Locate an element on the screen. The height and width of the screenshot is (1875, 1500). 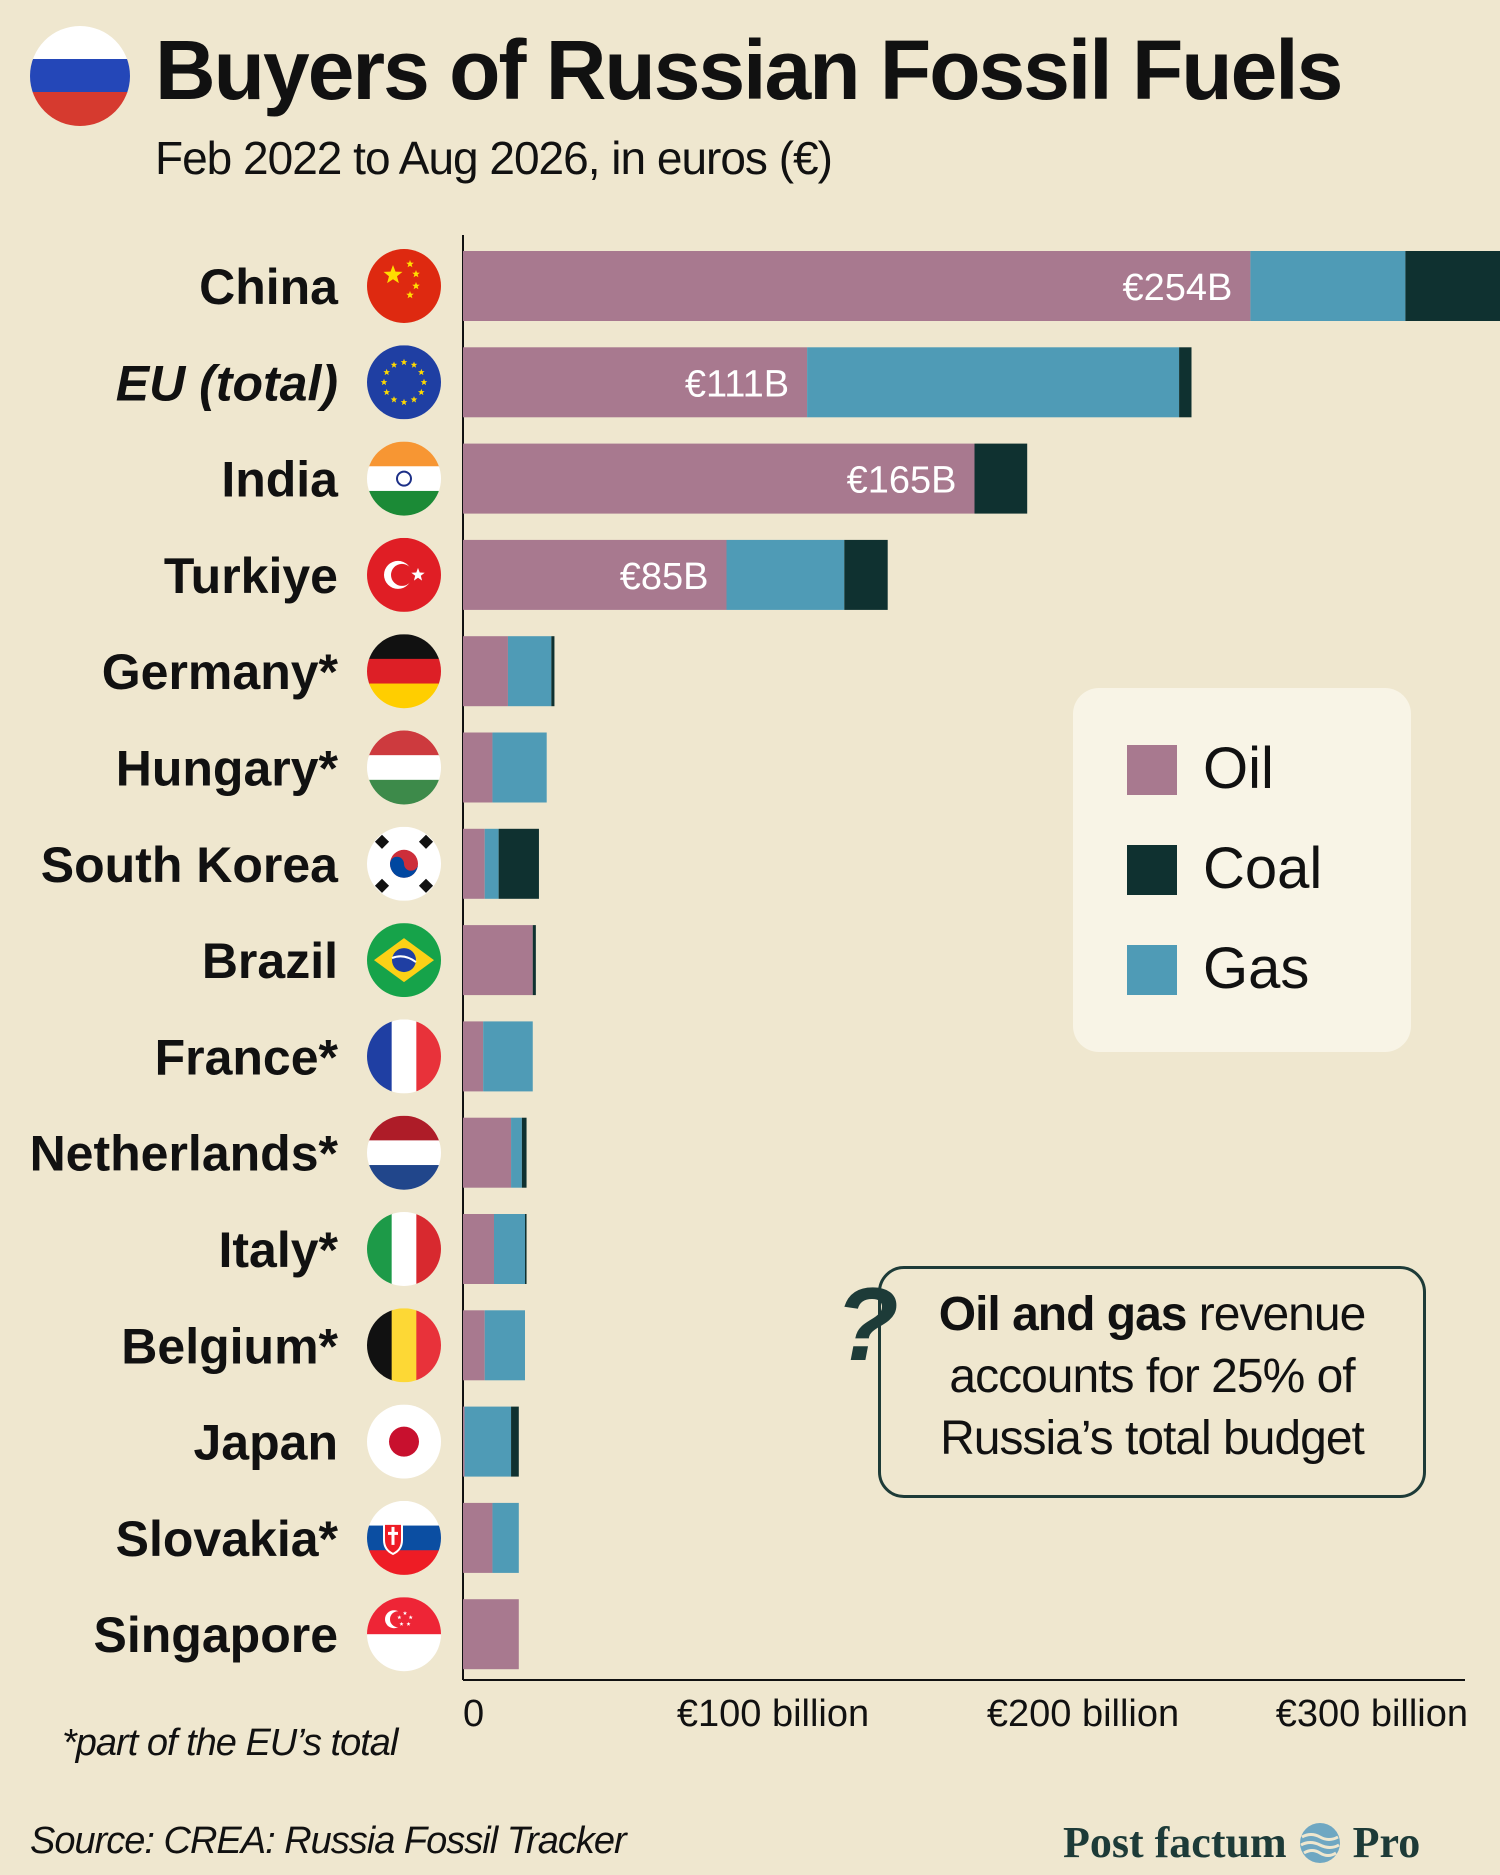
source-note: Source: CREA: Russia Fossil Tracker is located at coordinates (328, 1841).